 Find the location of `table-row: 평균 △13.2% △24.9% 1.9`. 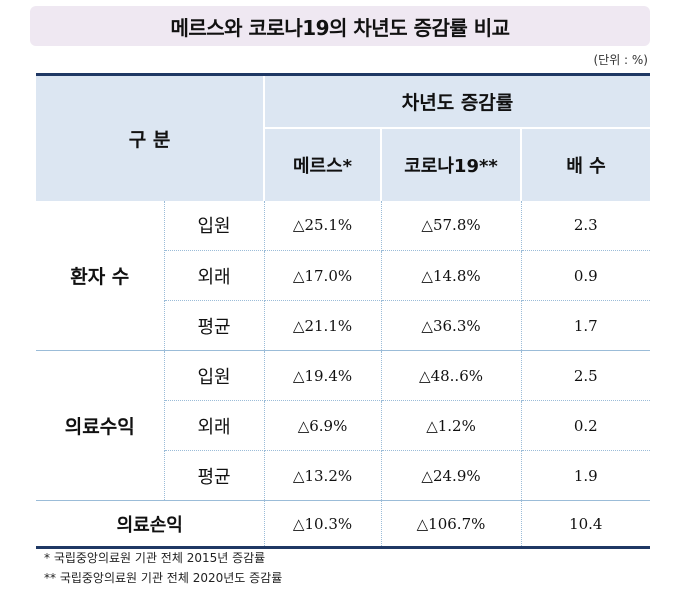

table-row: 평균 △13.2% △24.9% 1.9 is located at coordinates (343, 475).